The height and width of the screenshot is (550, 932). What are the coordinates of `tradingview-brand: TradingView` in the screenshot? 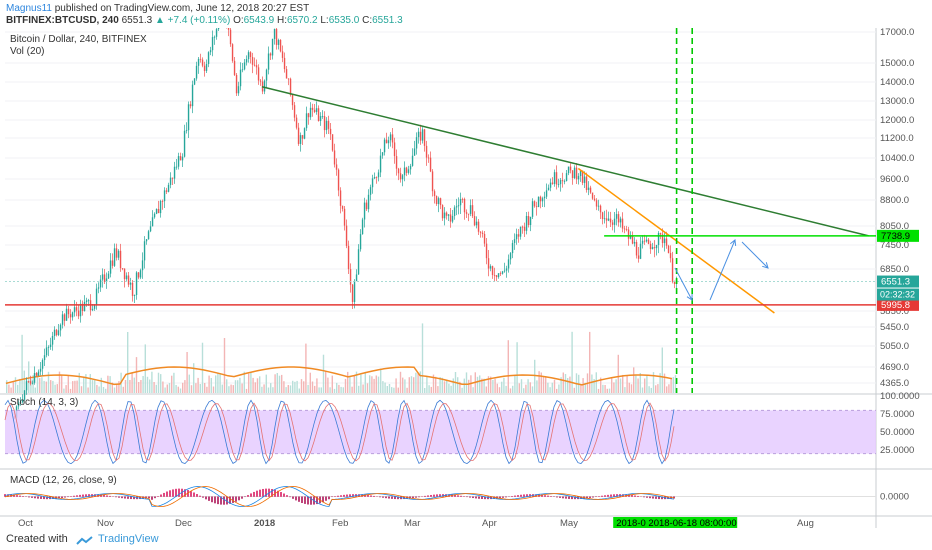 It's located at (128, 539).